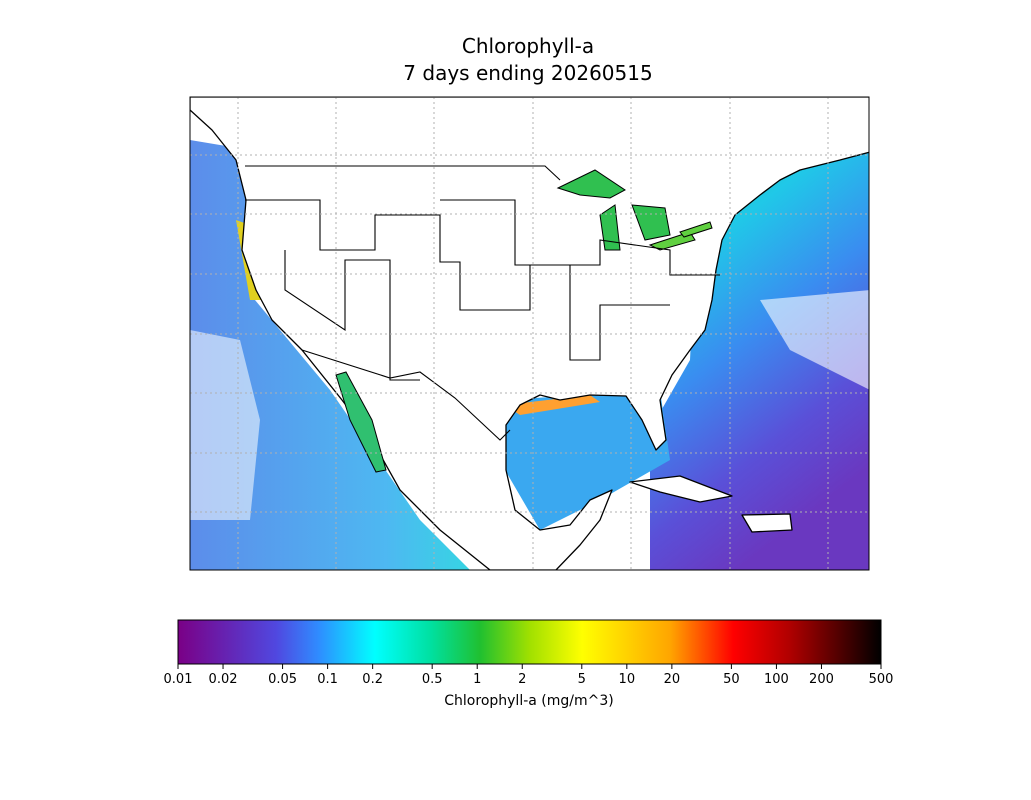 This screenshot has height=800, width=1031. I want to click on tick-label: 0.05, so click(282, 679).